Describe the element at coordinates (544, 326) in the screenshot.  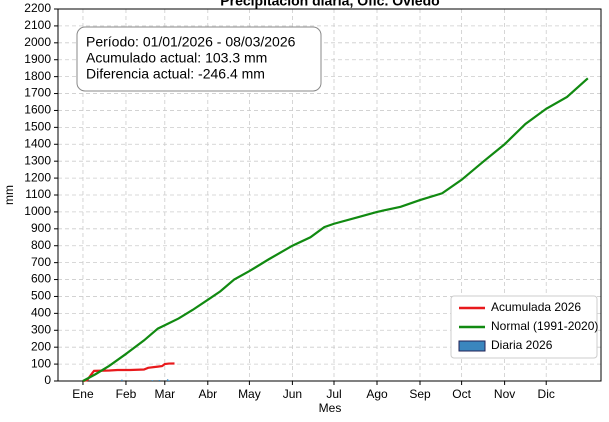
I see `legend-label: Normal (1991-2020)` at that location.